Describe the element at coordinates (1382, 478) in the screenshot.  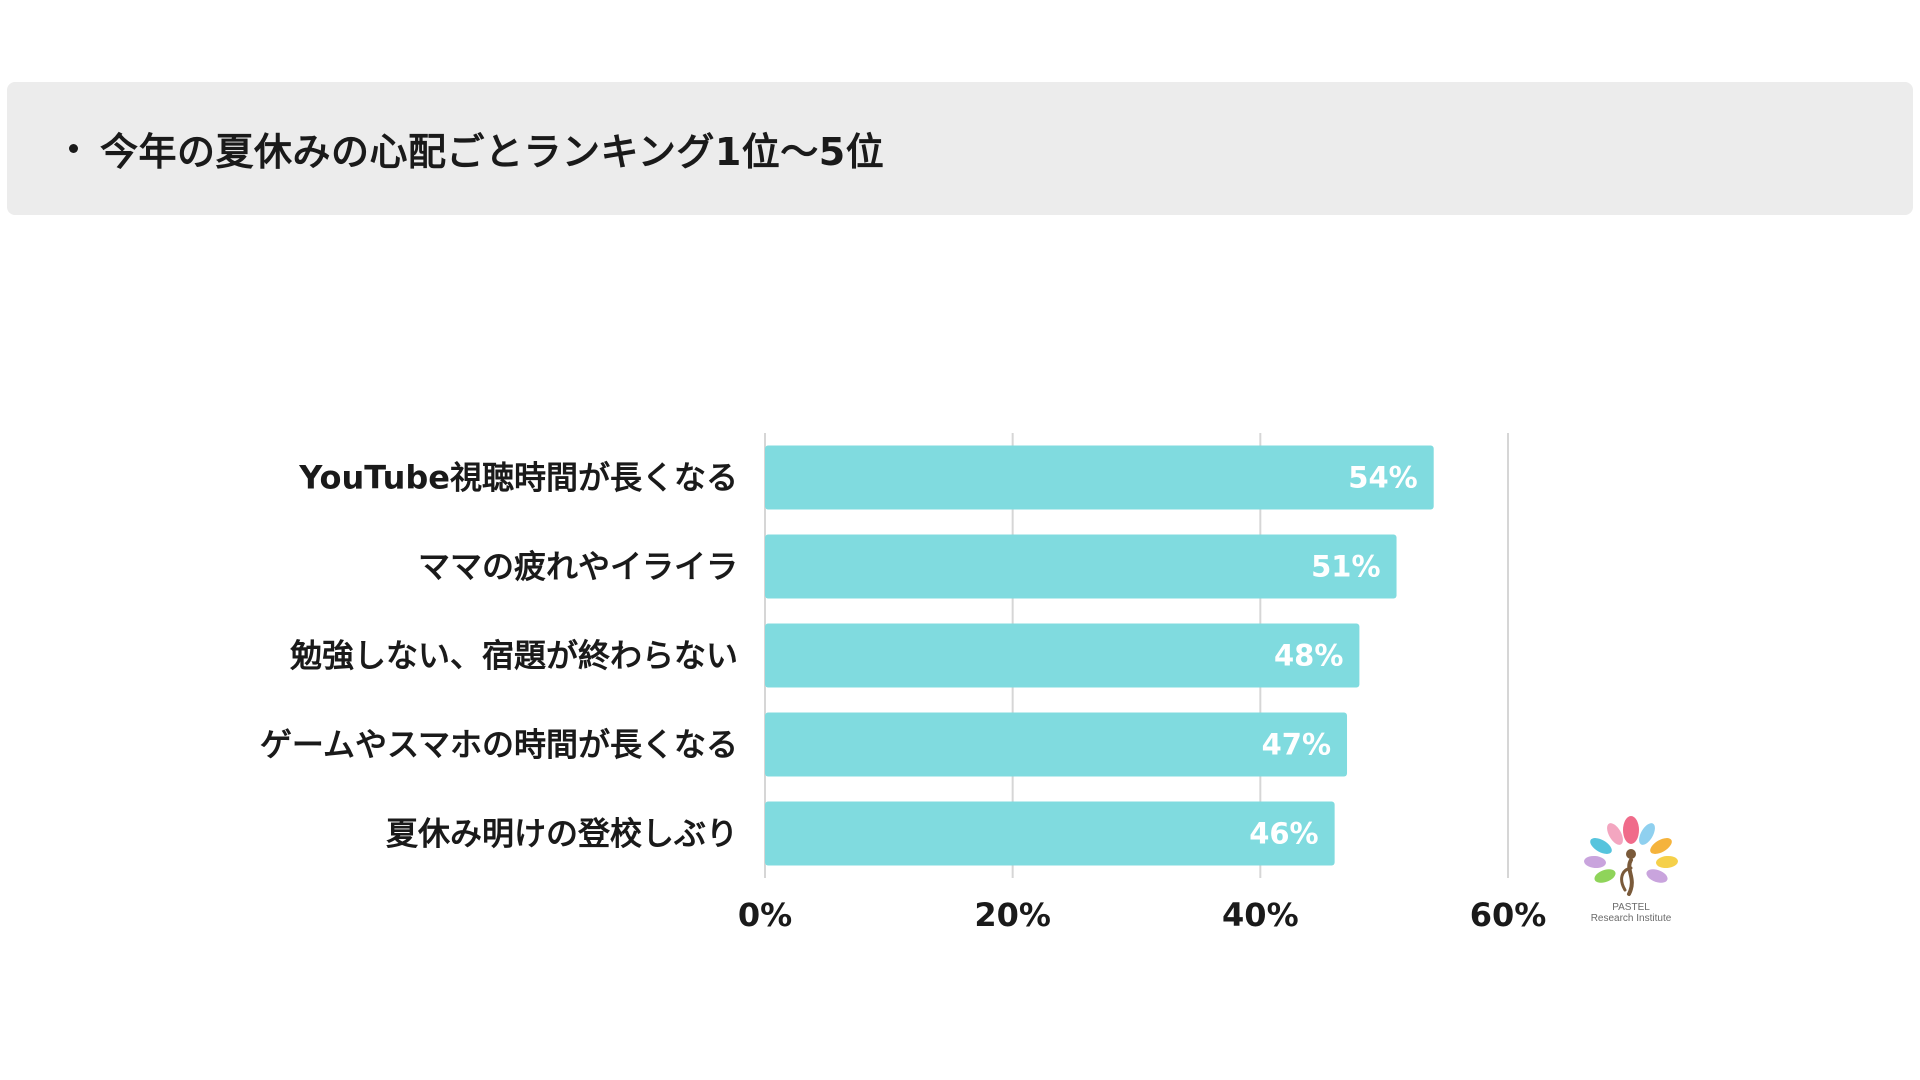
I see `data-label-0: 54%` at that location.